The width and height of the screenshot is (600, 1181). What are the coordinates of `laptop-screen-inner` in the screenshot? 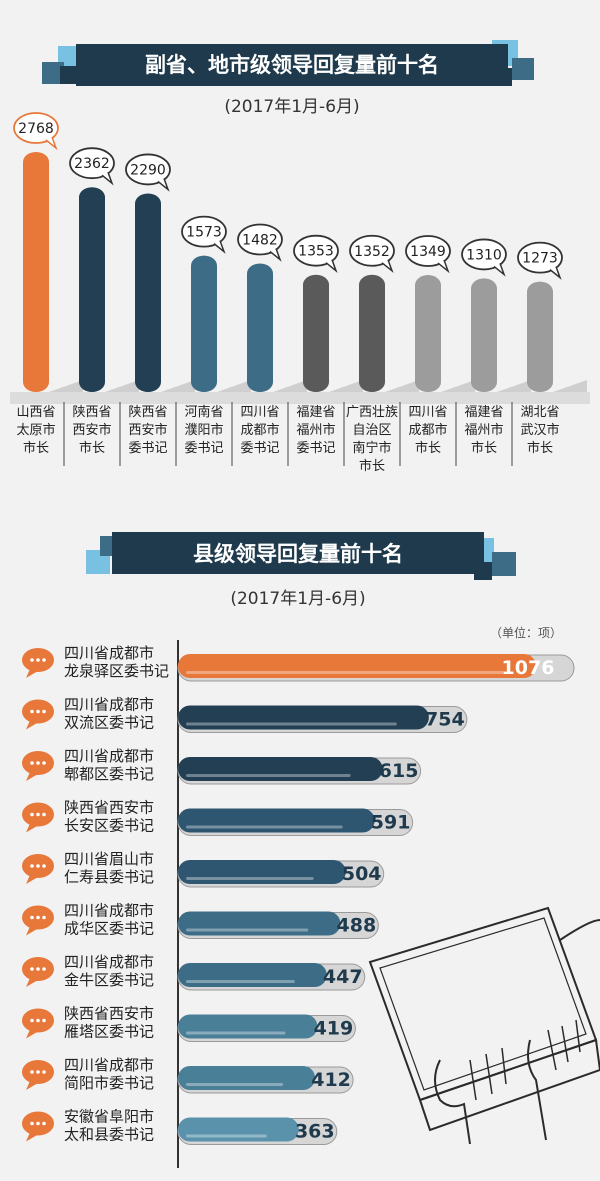 It's located at (483, 1004).